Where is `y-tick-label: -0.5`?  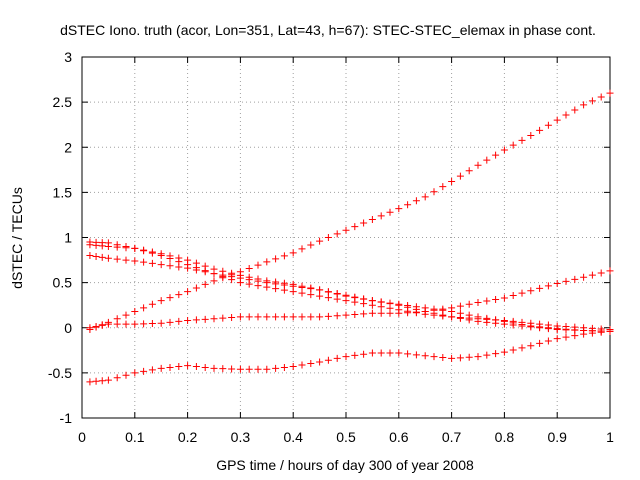
y-tick-label: -0.5 is located at coordinates (60, 373).